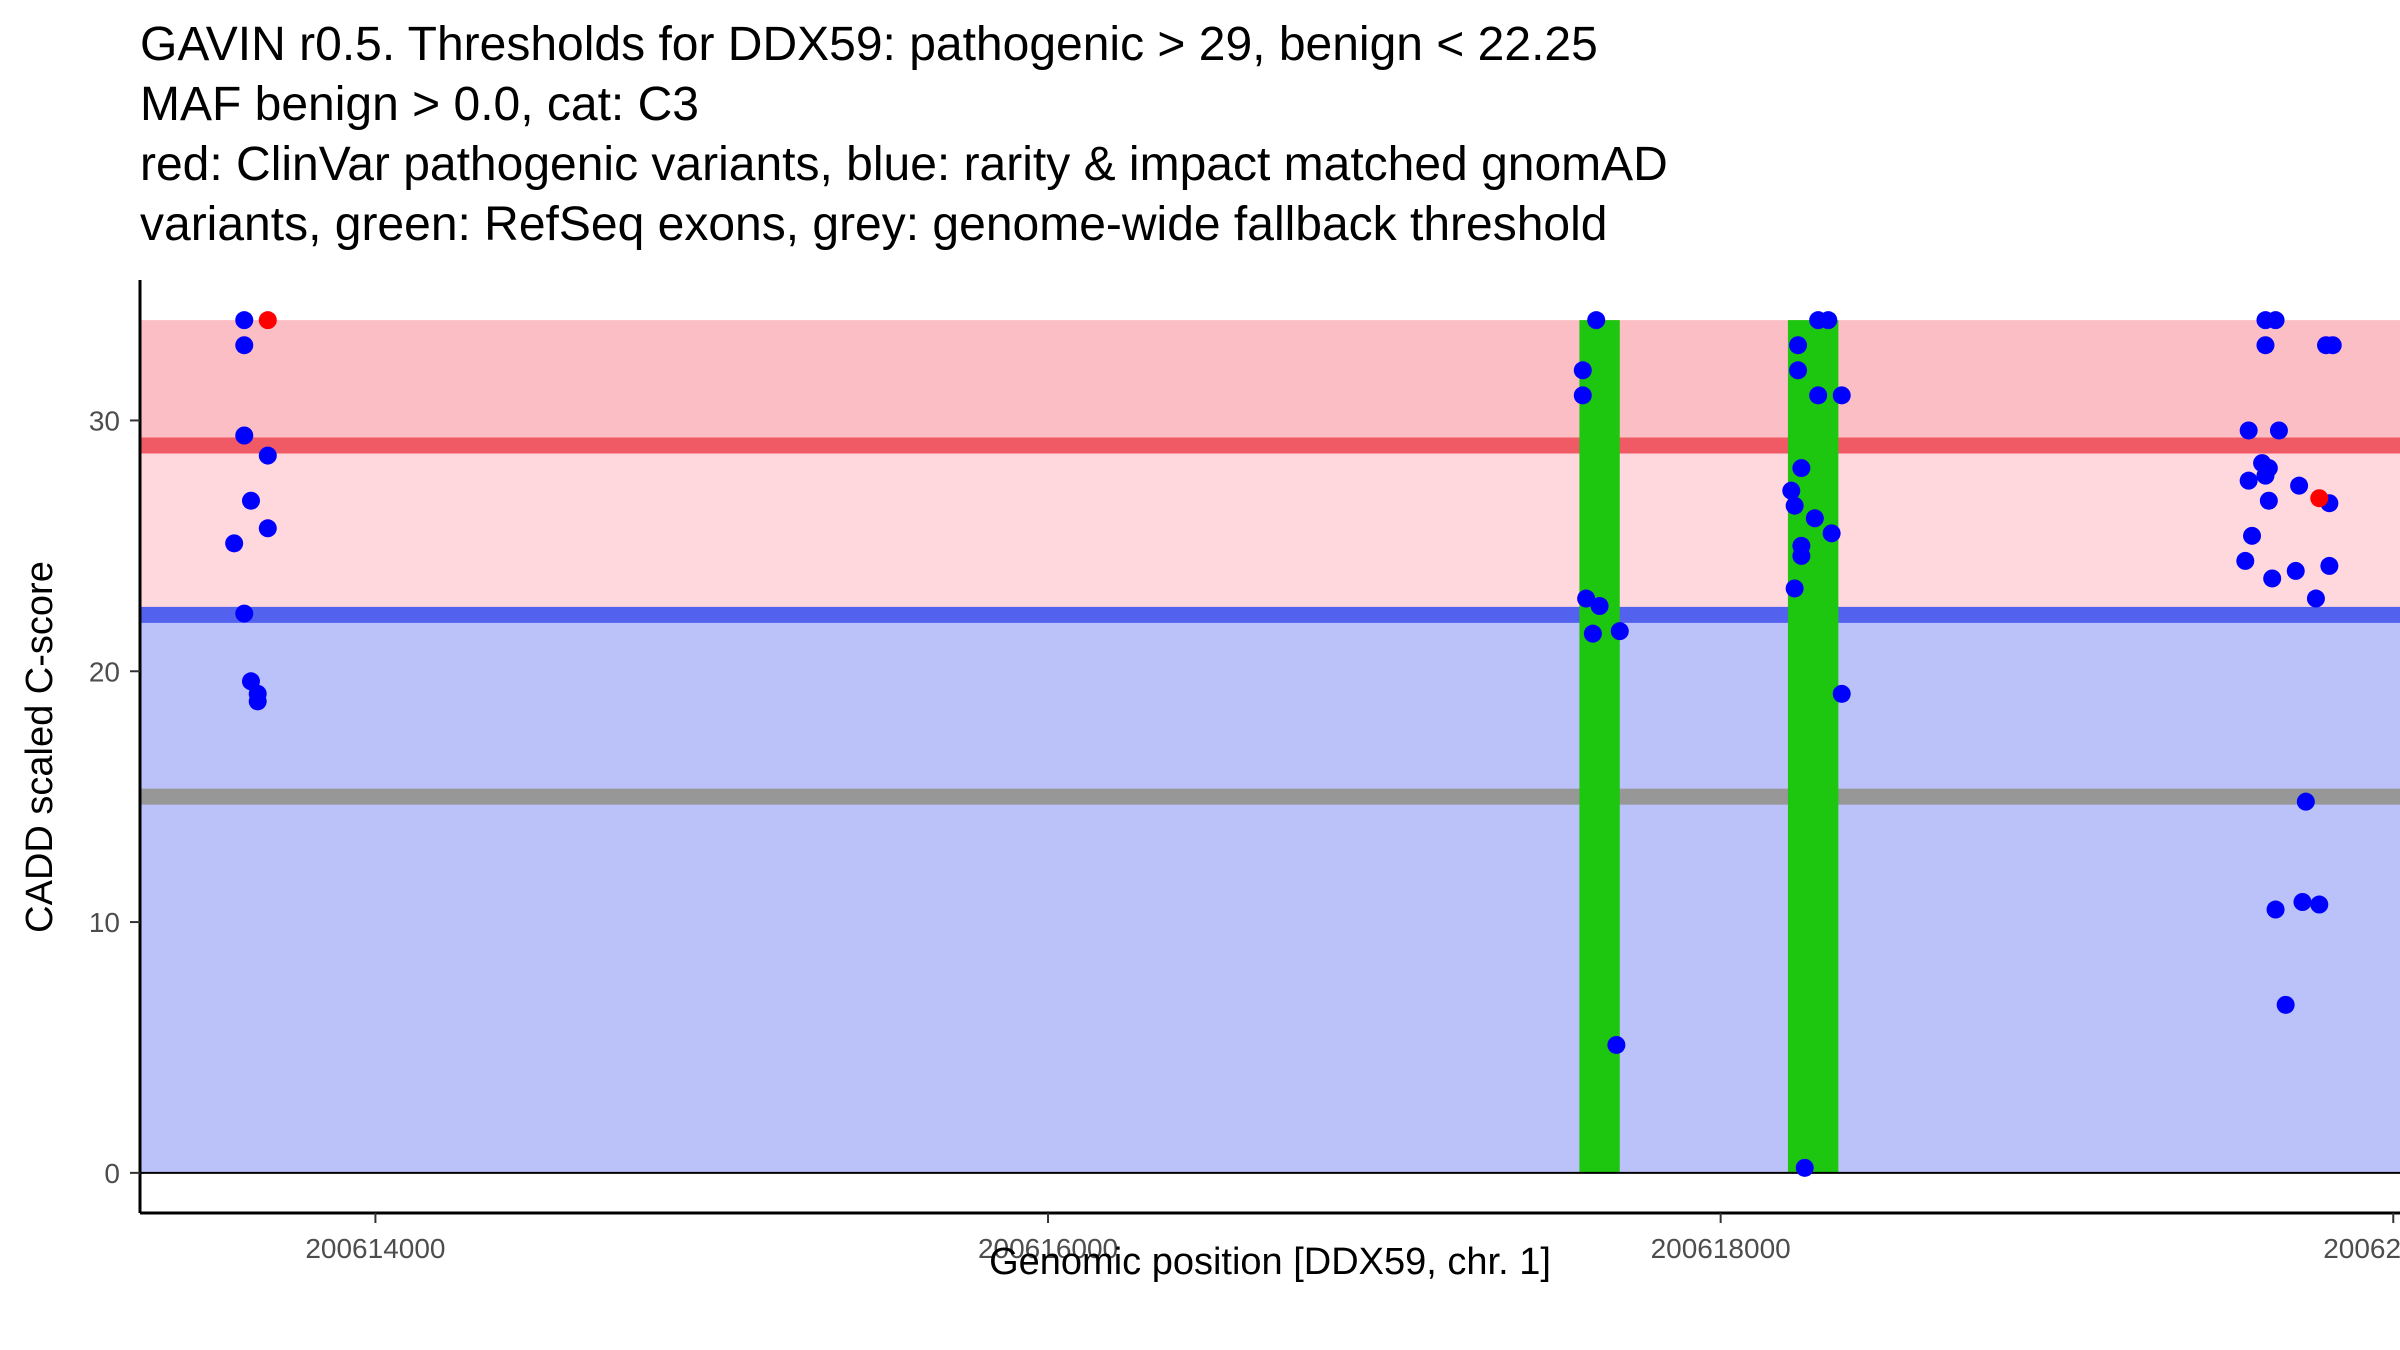  What do you see at coordinates (104, 671) in the screenshot?
I see `y-tick-label: 20` at bounding box center [104, 671].